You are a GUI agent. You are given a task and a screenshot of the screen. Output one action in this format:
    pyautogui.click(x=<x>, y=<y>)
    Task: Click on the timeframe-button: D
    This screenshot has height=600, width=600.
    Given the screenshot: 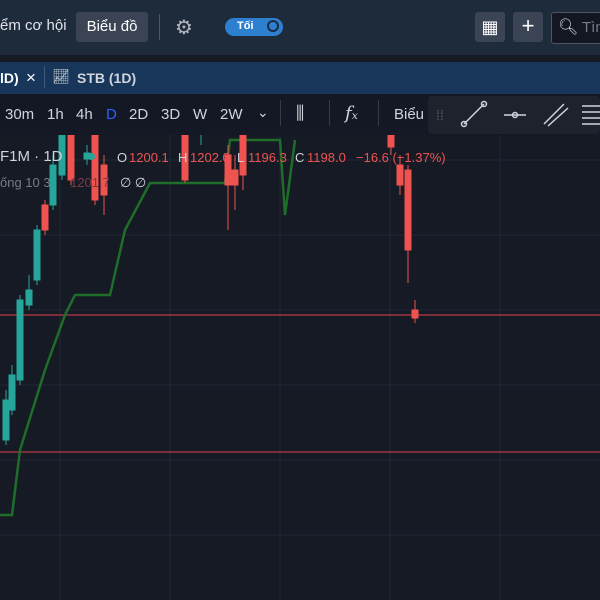 What is the action you would take?
    pyautogui.click(x=111, y=114)
    